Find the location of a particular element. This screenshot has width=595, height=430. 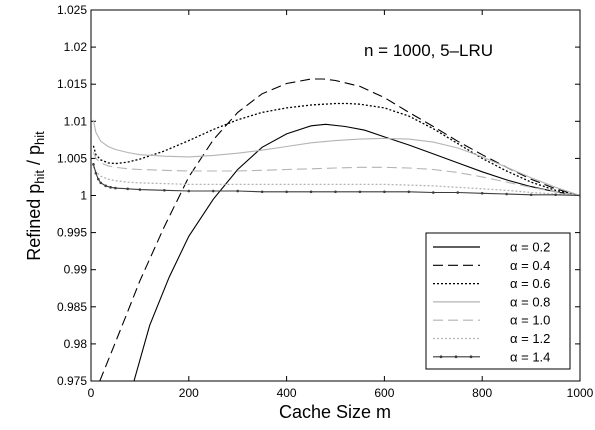

y-tick-label: 0.985 is located at coordinates (72, 307).